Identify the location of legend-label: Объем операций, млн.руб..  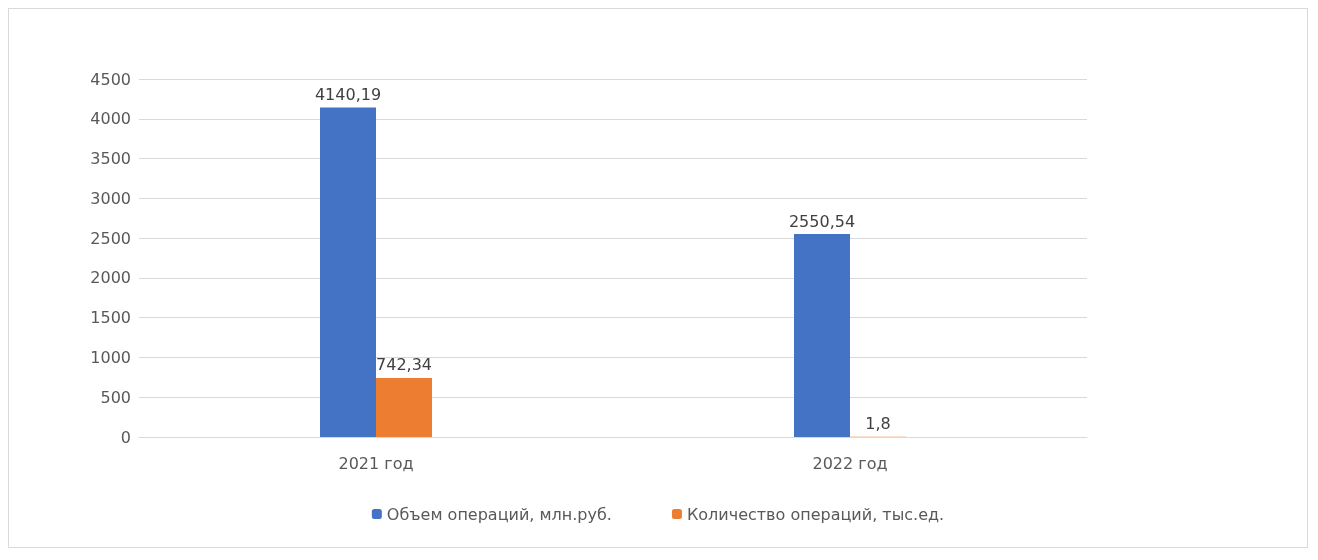
(499, 514).